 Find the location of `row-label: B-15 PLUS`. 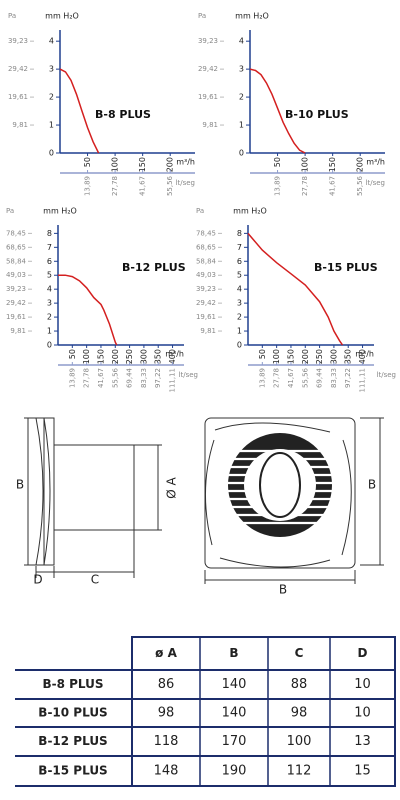

row-label: B-15 PLUS is located at coordinates (72, 771).